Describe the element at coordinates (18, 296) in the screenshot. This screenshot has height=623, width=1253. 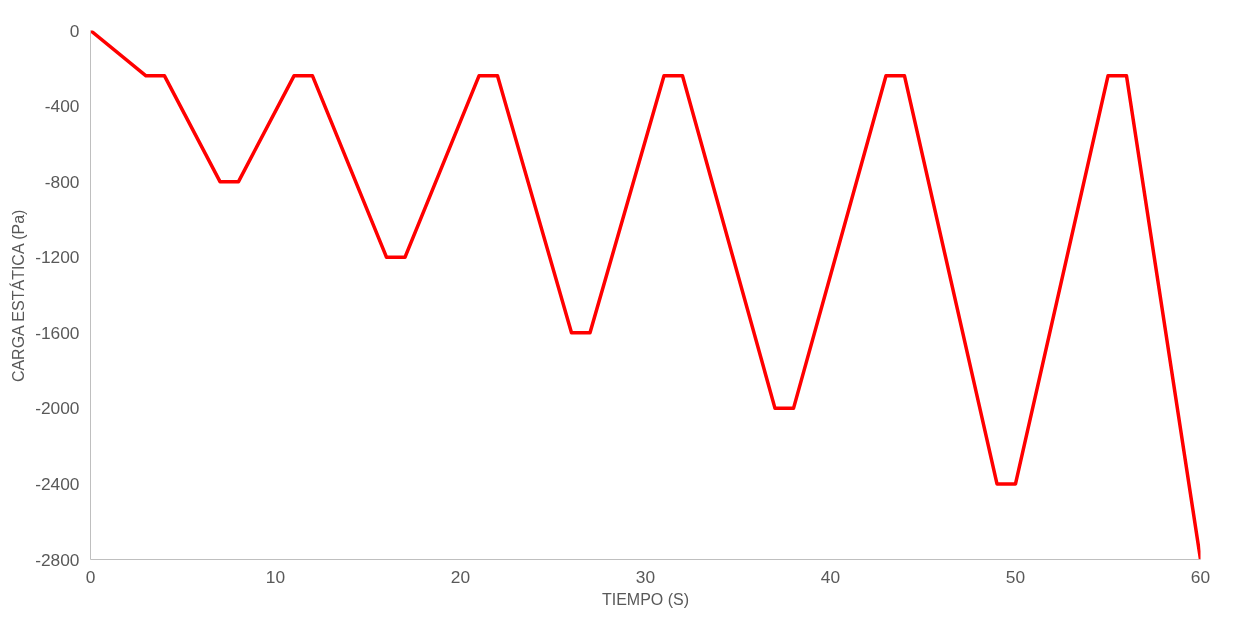
I see `y-axis-title: CARGA ESTÁTICA (Pa)` at that location.